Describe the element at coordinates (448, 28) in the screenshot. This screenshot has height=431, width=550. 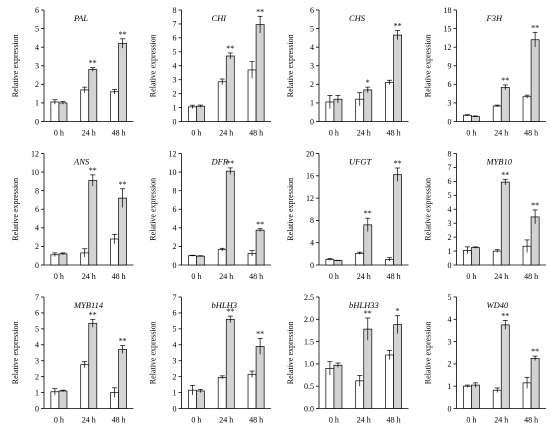
I see `y-tick-label: 15` at that location.